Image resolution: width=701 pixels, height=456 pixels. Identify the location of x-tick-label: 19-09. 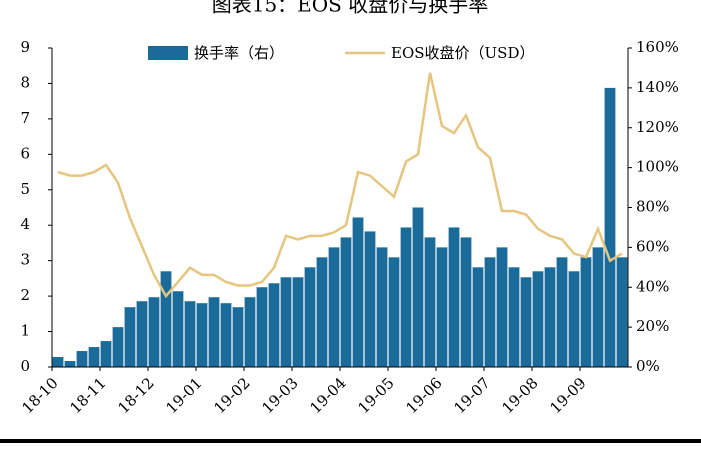
(567, 395).